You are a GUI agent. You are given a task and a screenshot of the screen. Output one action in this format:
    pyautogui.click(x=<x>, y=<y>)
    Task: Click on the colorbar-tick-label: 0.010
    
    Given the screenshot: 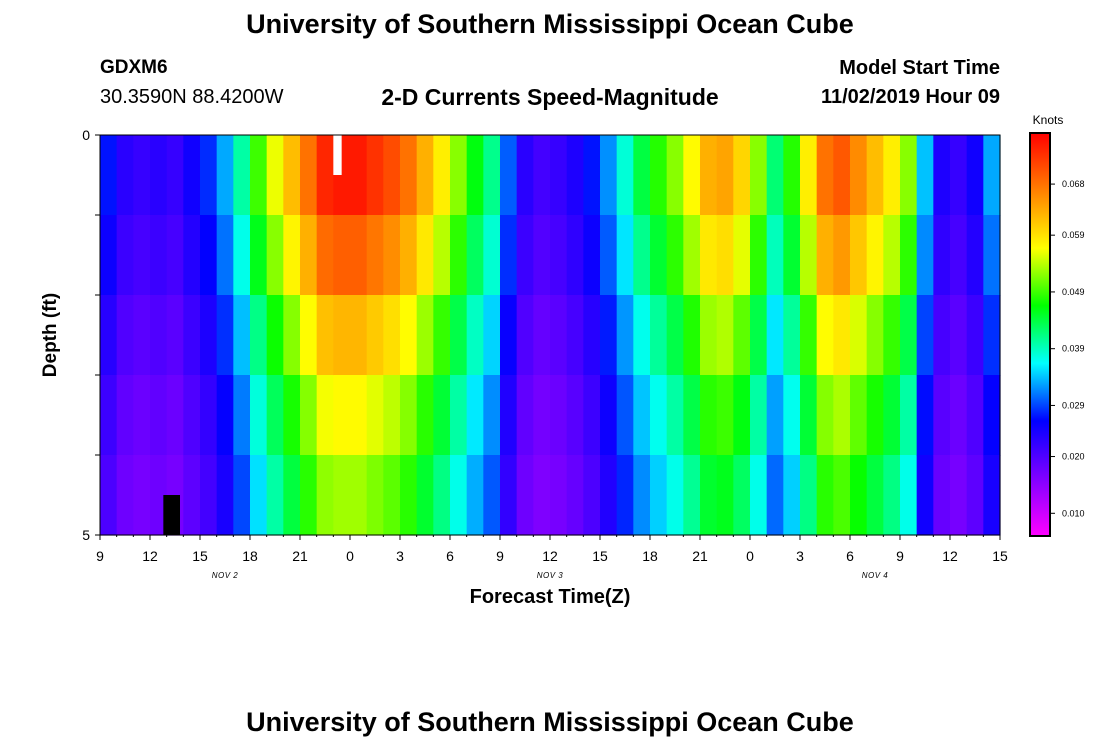 What is the action you would take?
    pyautogui.click(x=1073, y=513)
    